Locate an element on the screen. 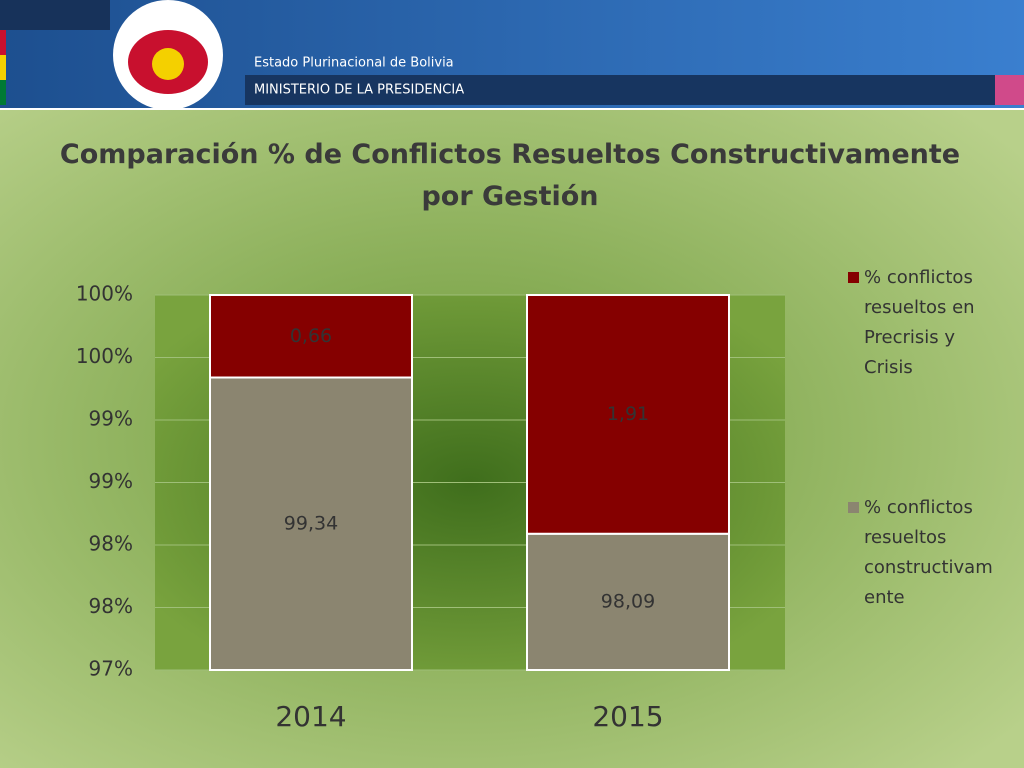  data-label: 1,91 is located at coordinates (628, 414).